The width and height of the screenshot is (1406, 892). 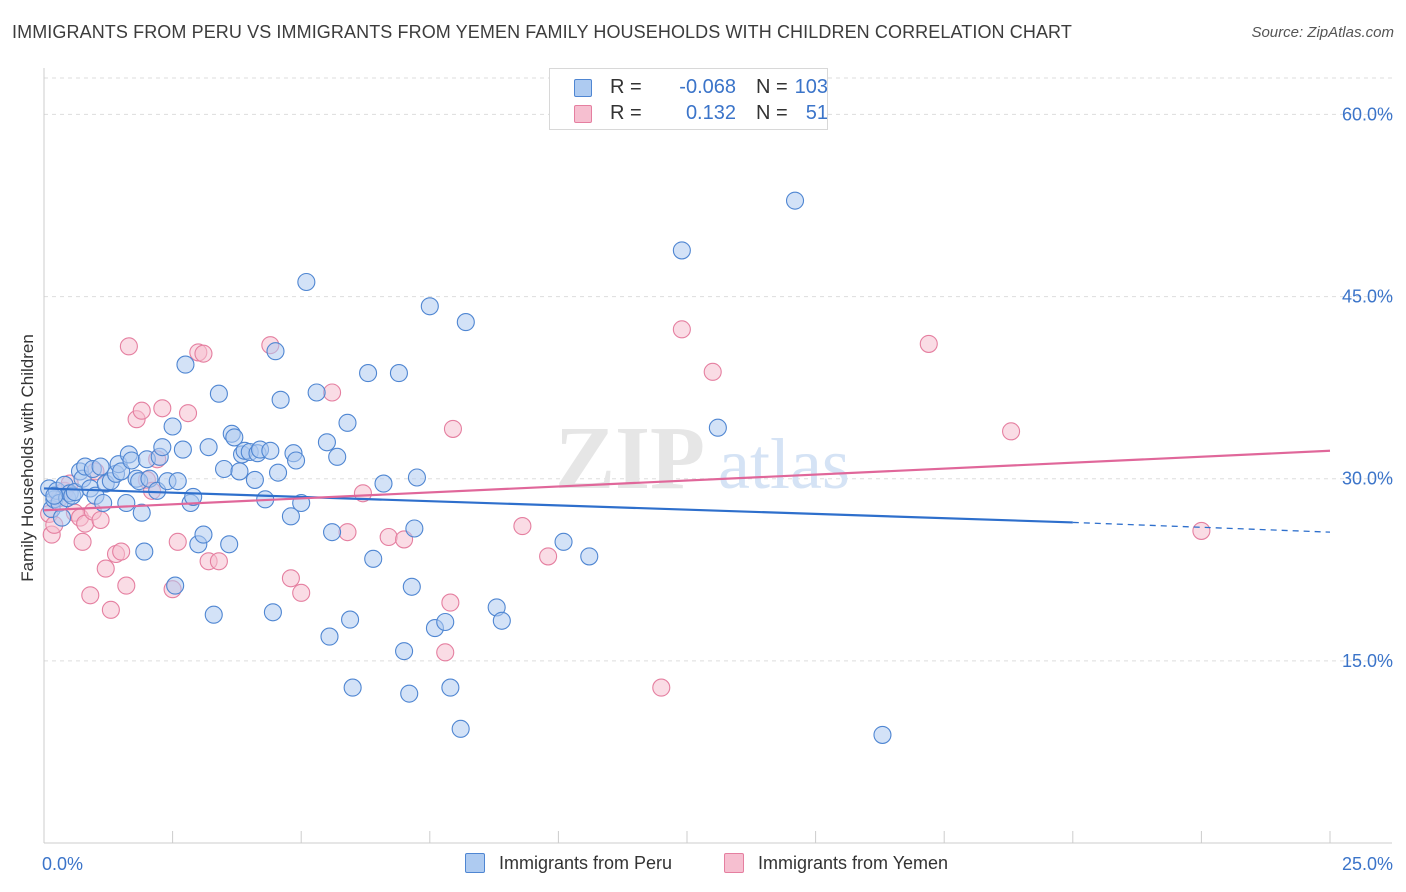 I want to click on legend-n-value: 103, so click(x=811, y=87).